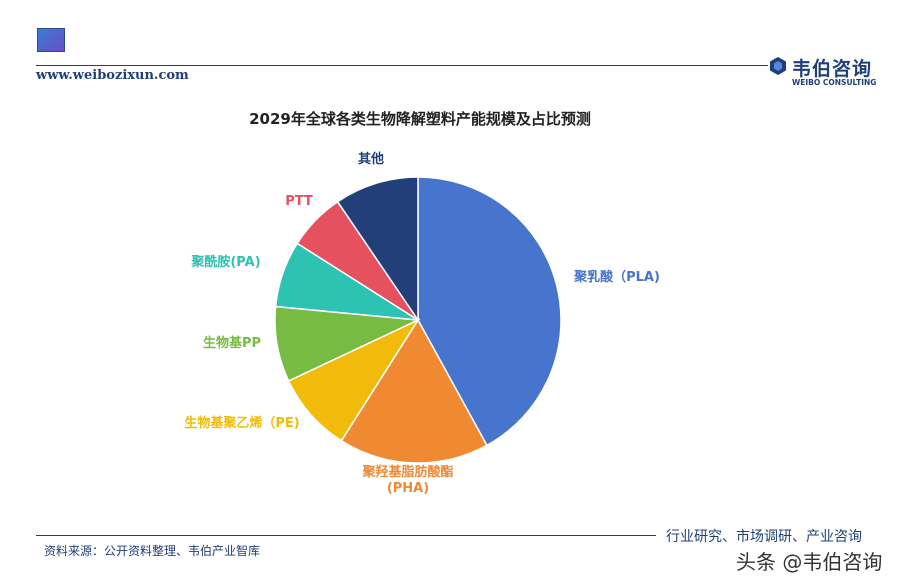 The width and height of the screenshot is (922, 587). What do you see at coordinates (112, 75) in the screenshot?
I see `site-url: www.weibozixun.com` at bounding box center [112, 75].